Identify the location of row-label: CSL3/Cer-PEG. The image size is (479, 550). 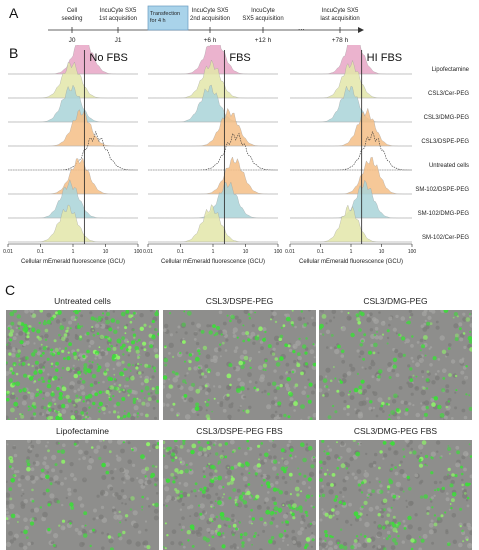
(448, 94).